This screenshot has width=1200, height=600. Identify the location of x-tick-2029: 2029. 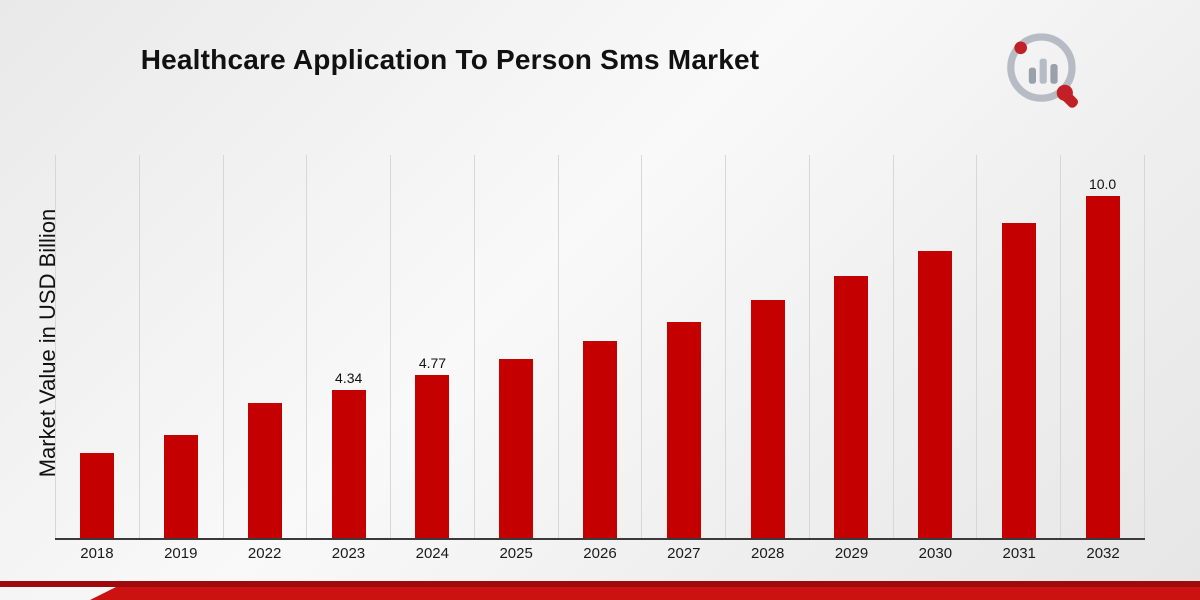
(851, 553).